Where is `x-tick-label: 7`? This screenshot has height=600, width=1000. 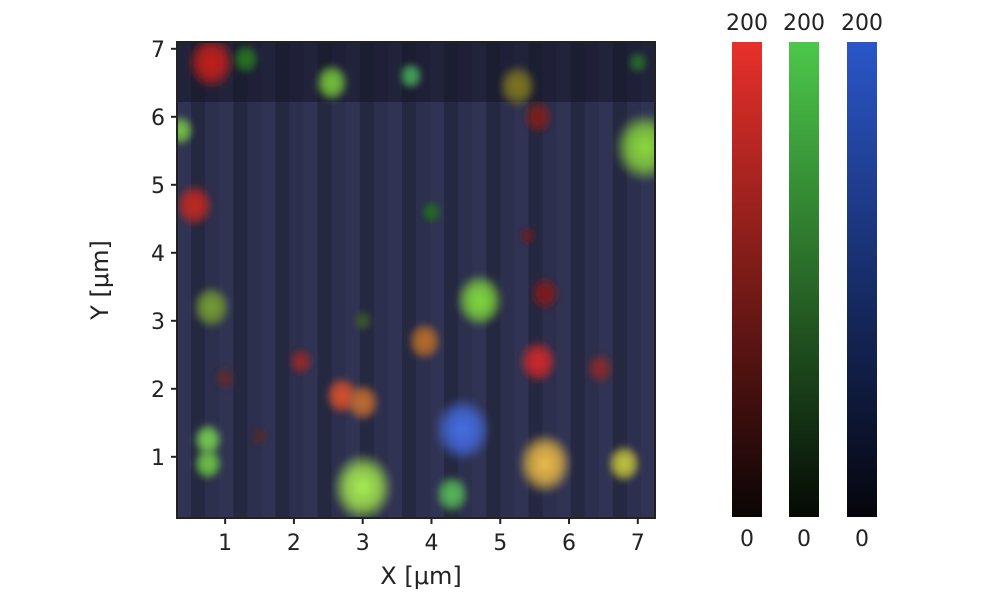
x-tick-label: 7 is located at coordinates (638, 543).